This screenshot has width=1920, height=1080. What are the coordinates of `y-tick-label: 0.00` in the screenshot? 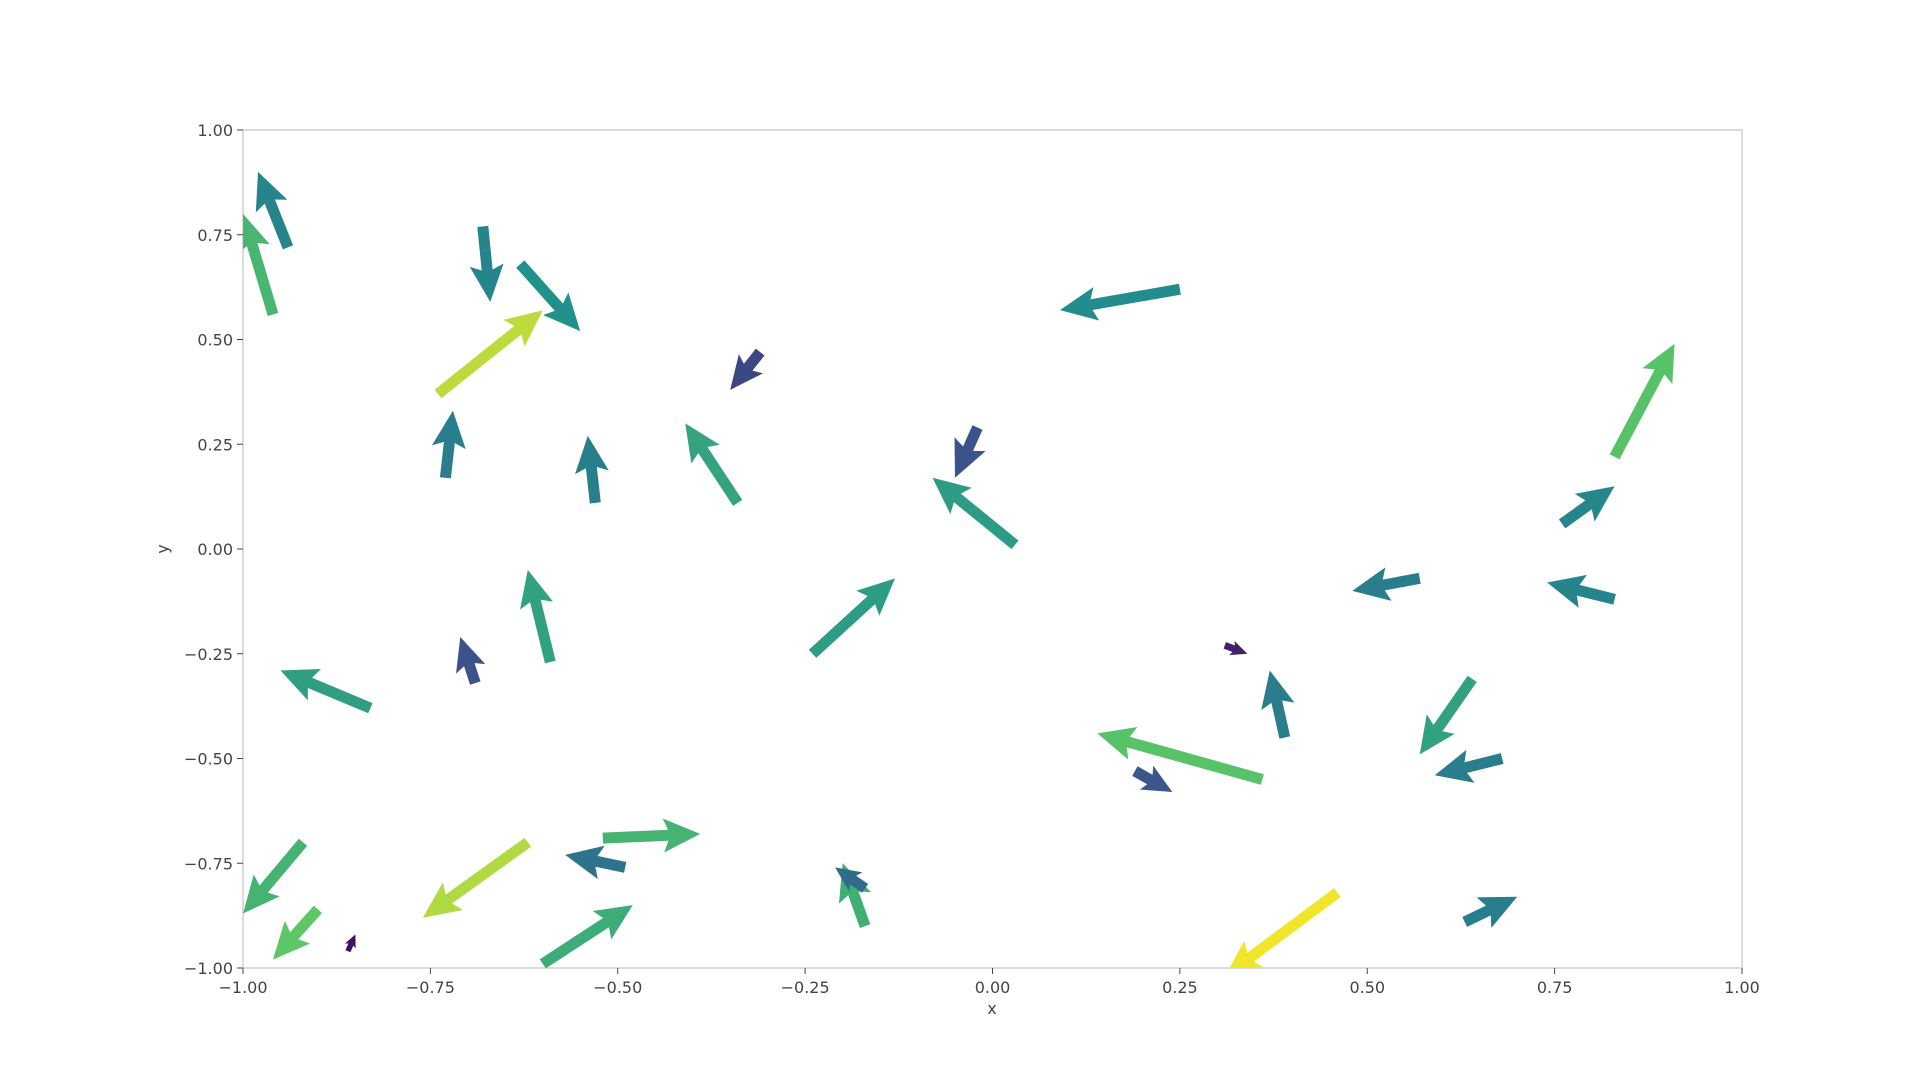 It's located at (215, 549).